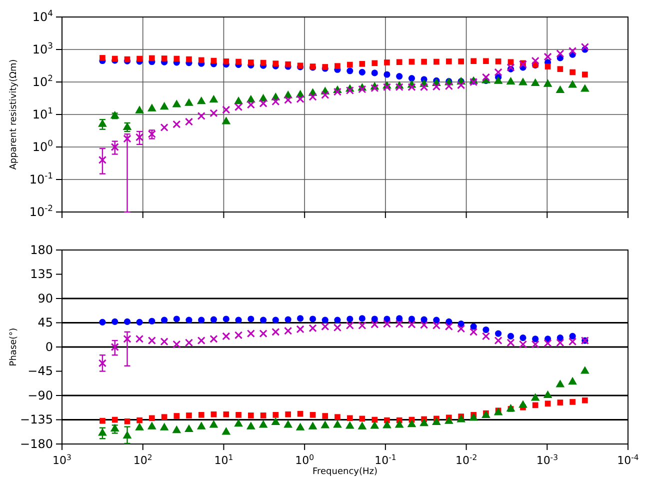 The image size is (646, 477). I want to click on y-tick-label: 0, so click(49, 347).